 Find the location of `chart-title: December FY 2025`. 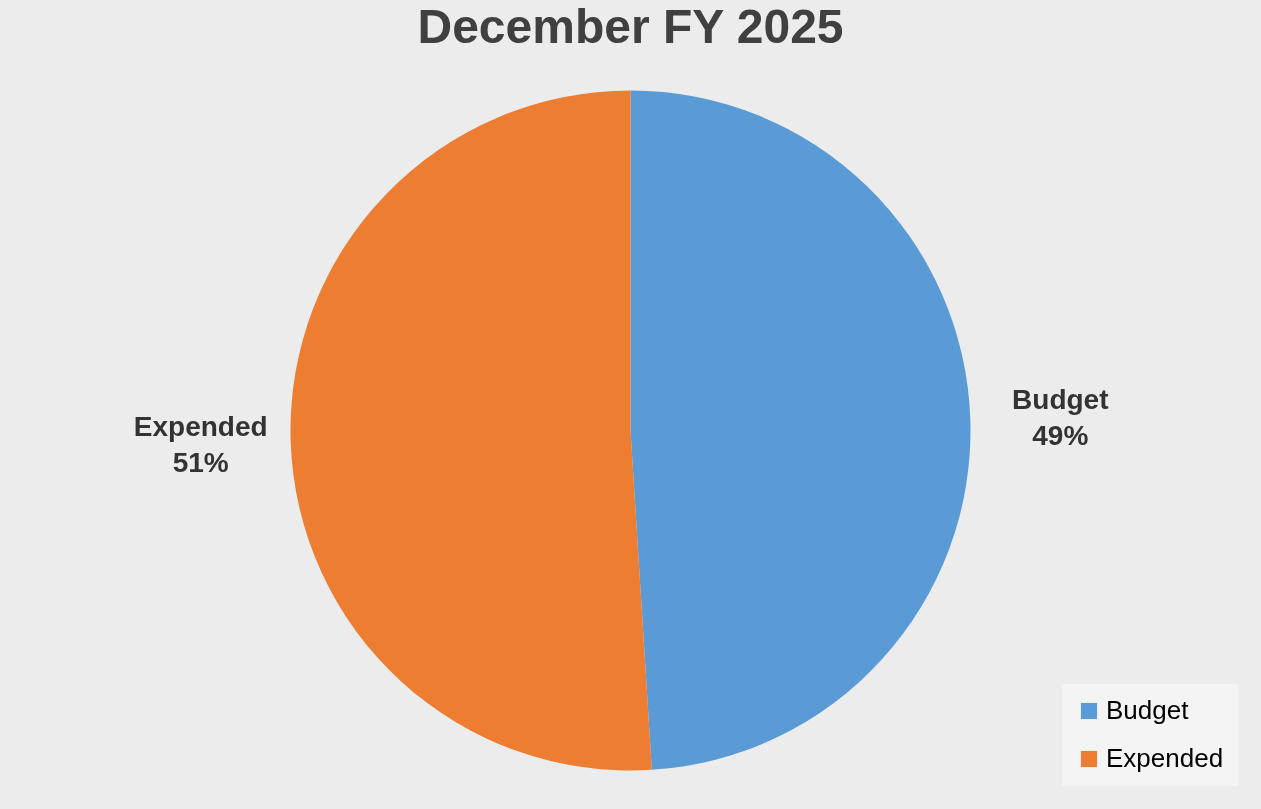

chart-title: December FY 2025 is located at coordinates (630, 26).